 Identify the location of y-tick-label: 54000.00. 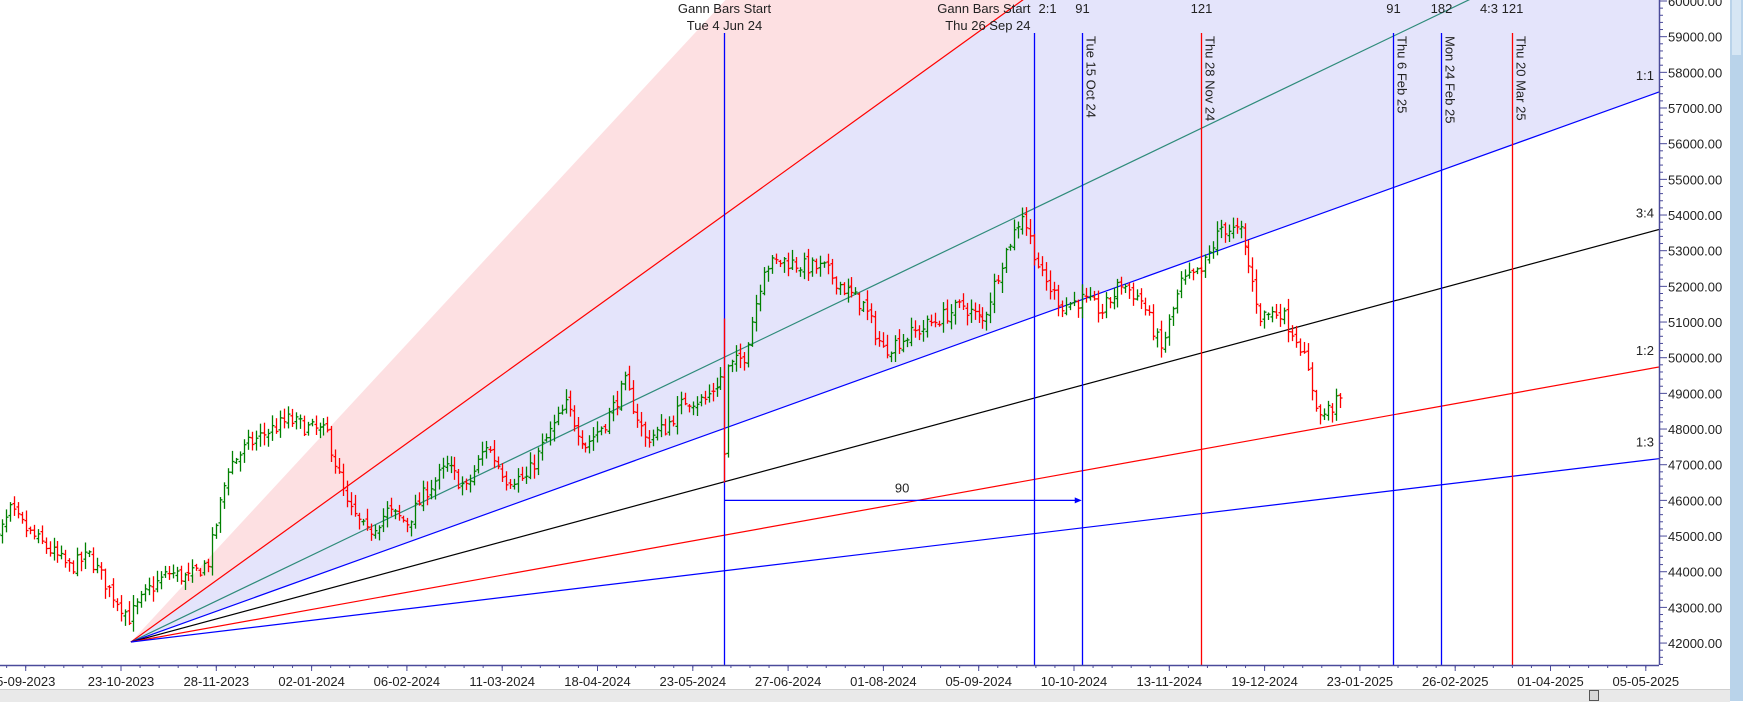
(1695, 215).